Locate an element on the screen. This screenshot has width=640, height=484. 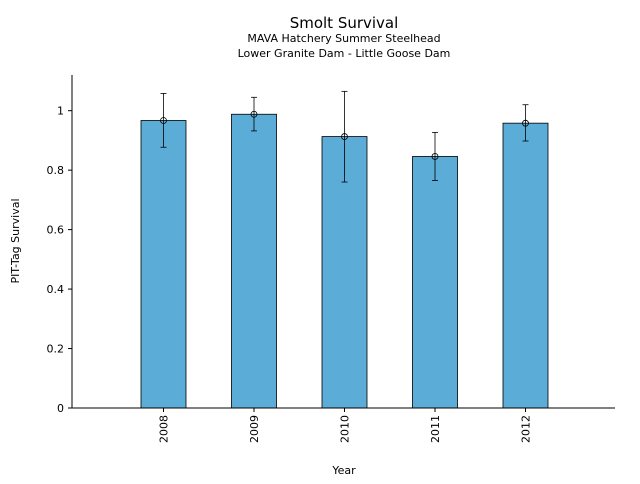
chart-subtitle-line-1: MAVA Hatchery Summer Steelhead is located at coordinates (343, 38).